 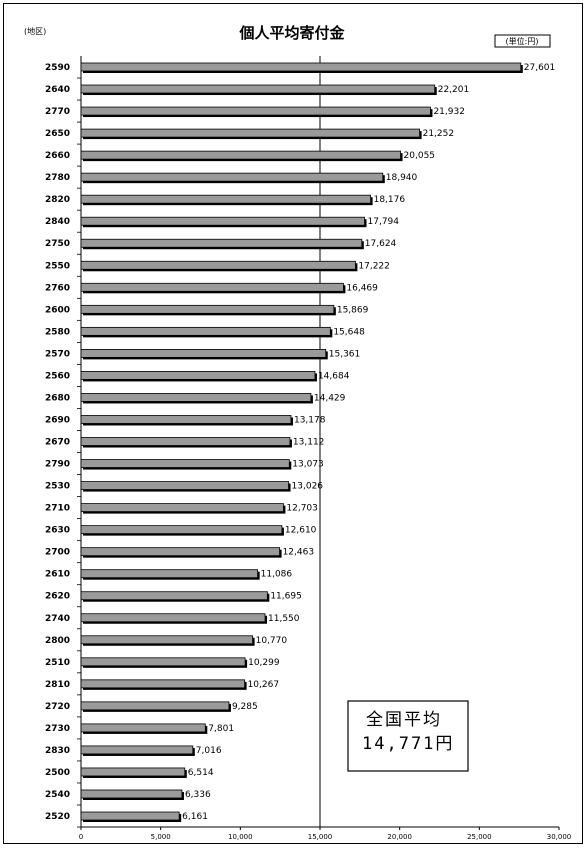 I want to click on data-label: 11,695, so click(x=286, y=597).